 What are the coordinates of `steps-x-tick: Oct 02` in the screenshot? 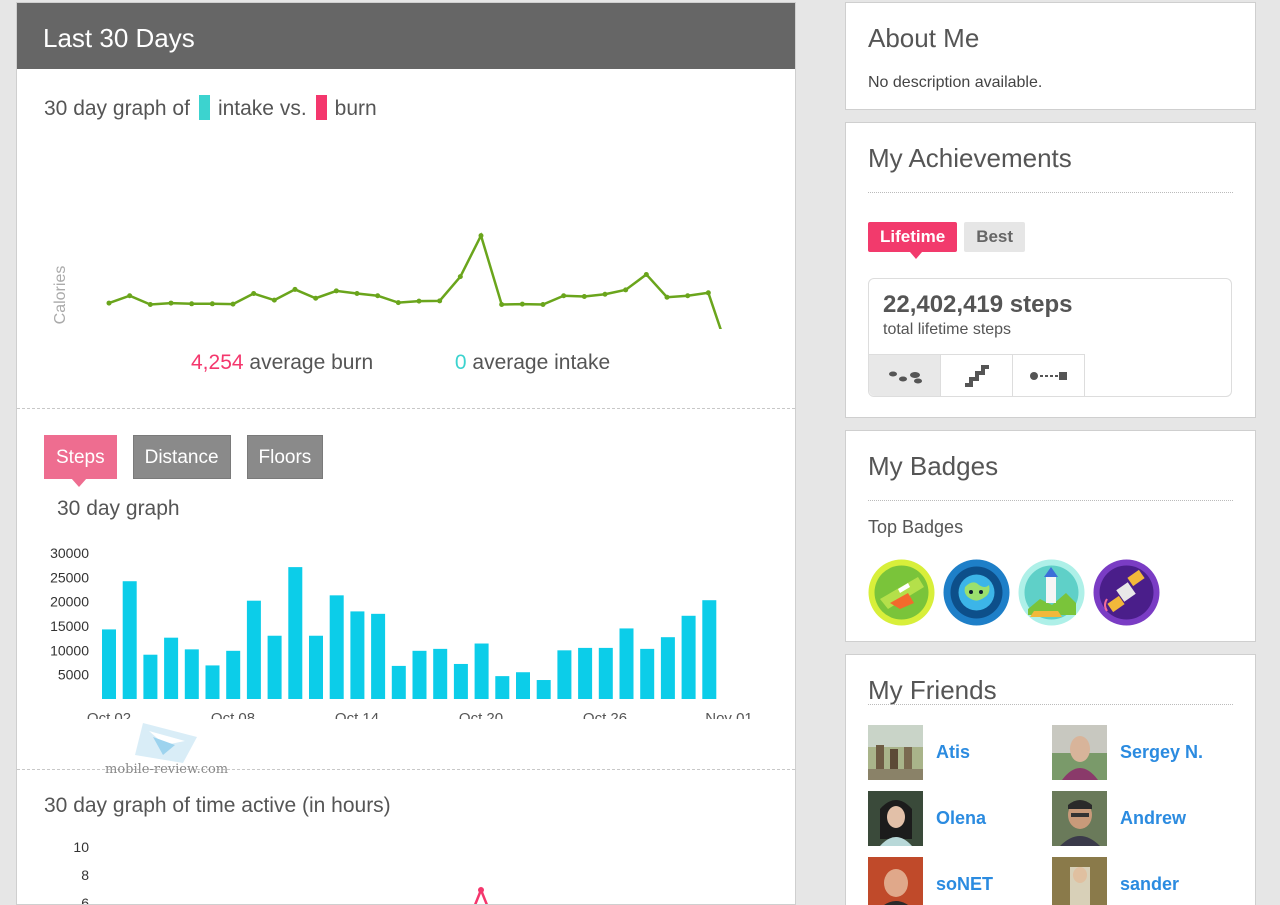 It's located at (109, 714).